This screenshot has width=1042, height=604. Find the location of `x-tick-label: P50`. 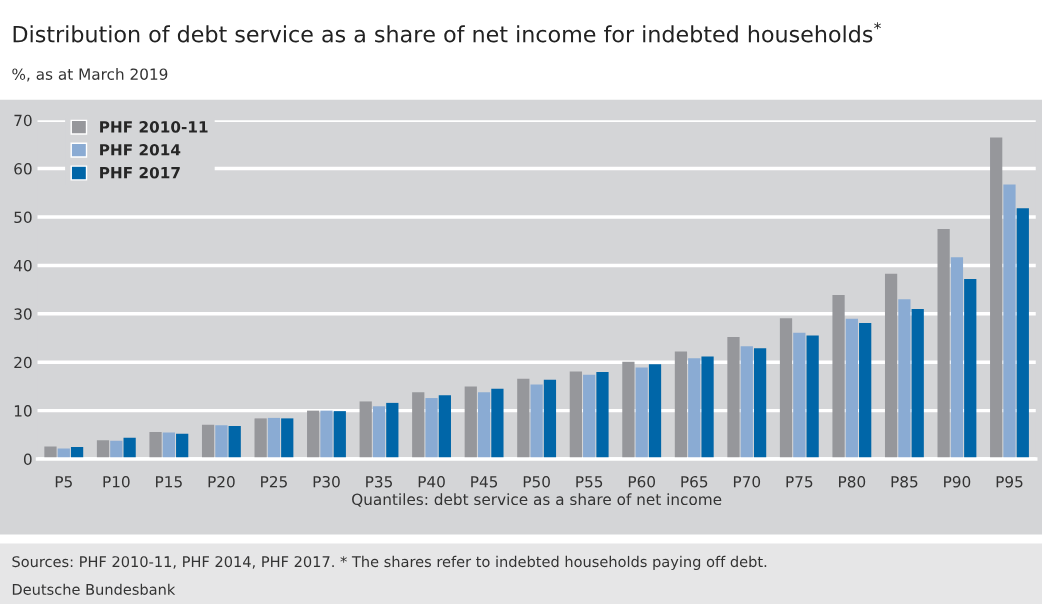

x-tick-label: P50 is located at coordinates (536, 481).